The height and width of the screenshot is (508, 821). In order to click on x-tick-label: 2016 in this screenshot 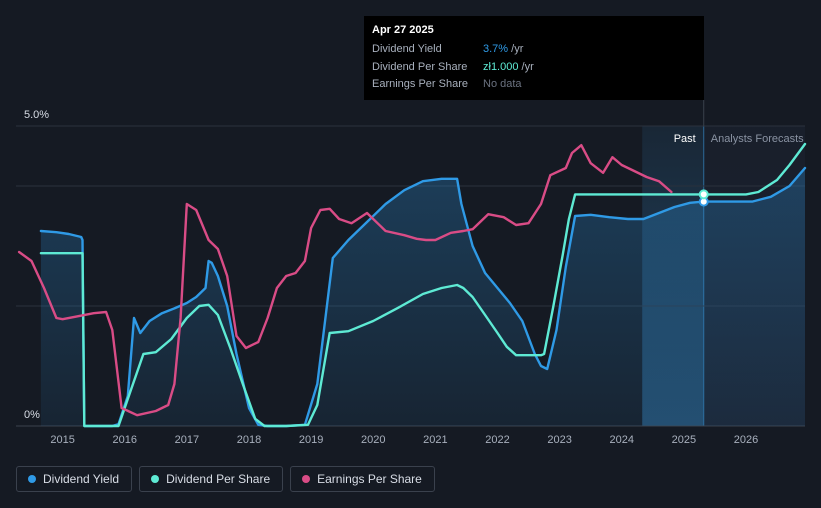, I will do `click(124, 440)`.